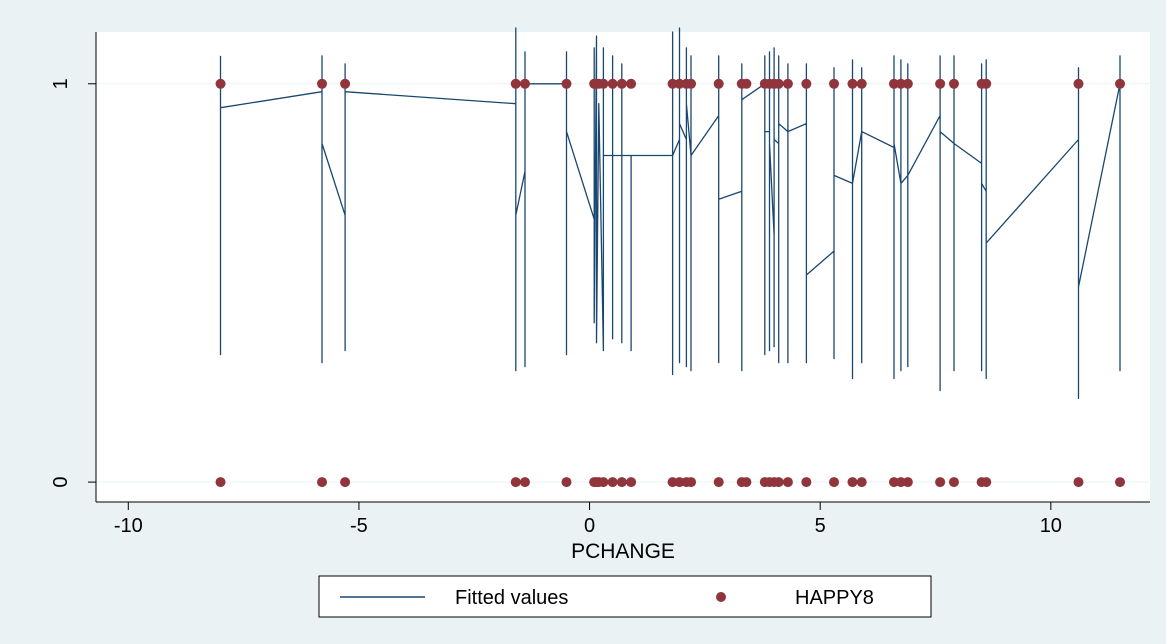  Describe the element at coordinates (1051, 526) in the screenshot. I see `x-tick-label: 10` at that location.